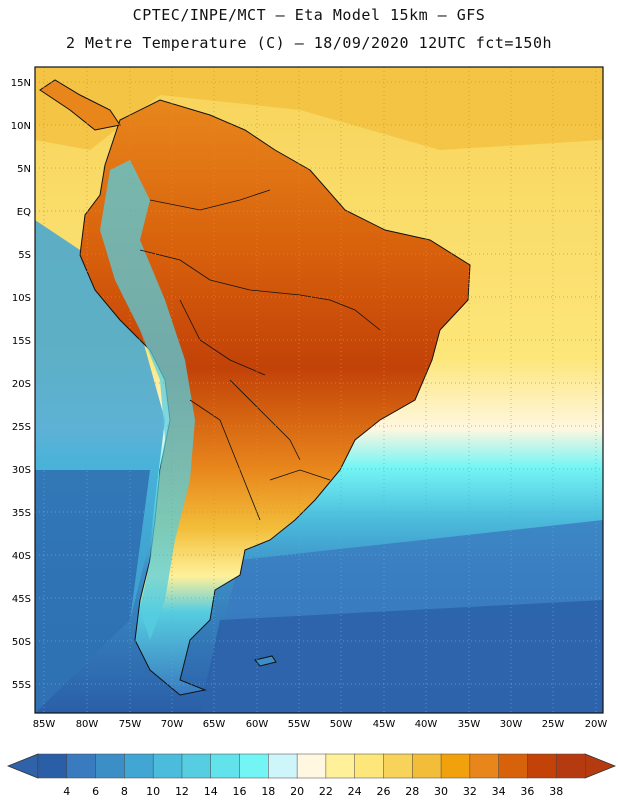 This screenshot has height=800, width=618. I want to click on lat-label: 40S, so click(21, 556).